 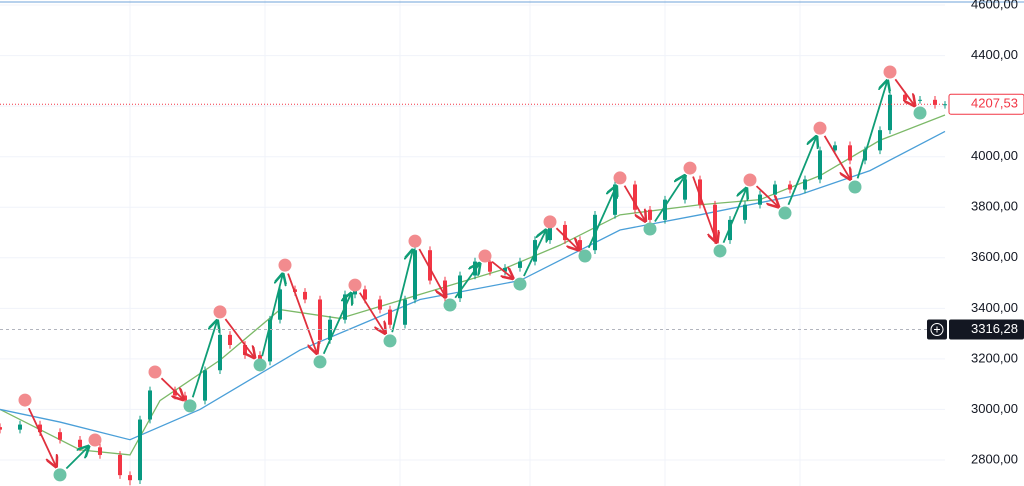 I want to click on price-label: 4207,53, so click(x=994, y=103).